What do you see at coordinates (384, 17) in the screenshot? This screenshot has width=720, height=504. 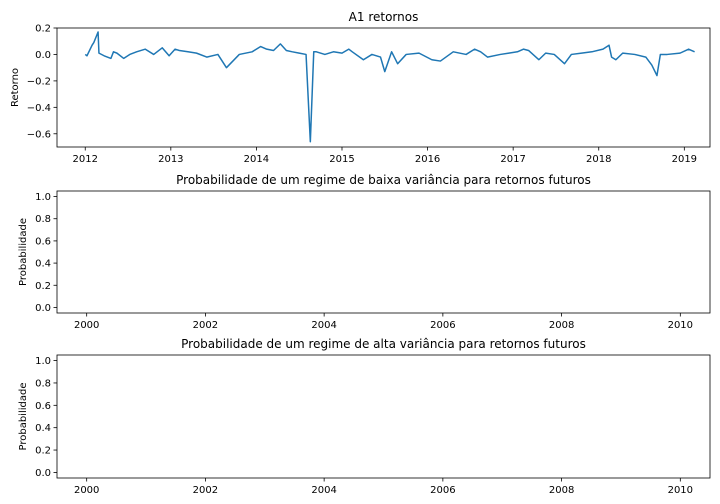 I see `chart-title: A1 retornos` at bounding box center [384, 17].